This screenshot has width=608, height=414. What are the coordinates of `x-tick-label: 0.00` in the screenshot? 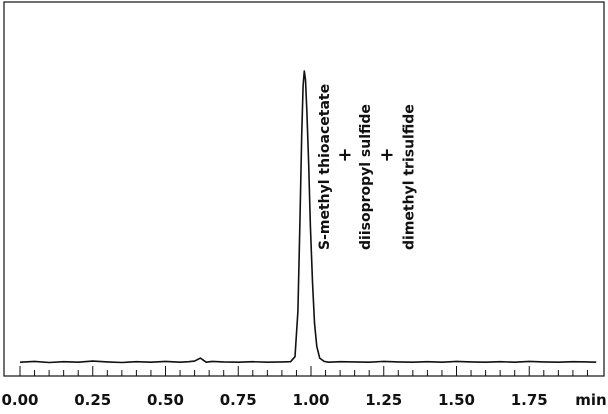 It's located at (19, 400).